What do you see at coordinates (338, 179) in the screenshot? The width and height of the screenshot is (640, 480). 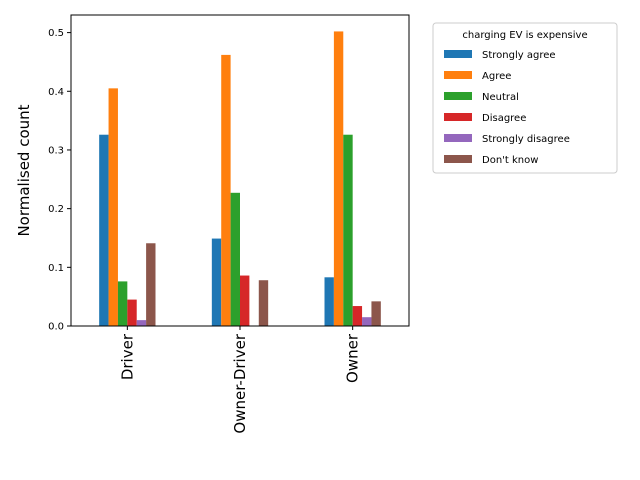 I see `bar-agree-owner` at bounding box center [338, 179].